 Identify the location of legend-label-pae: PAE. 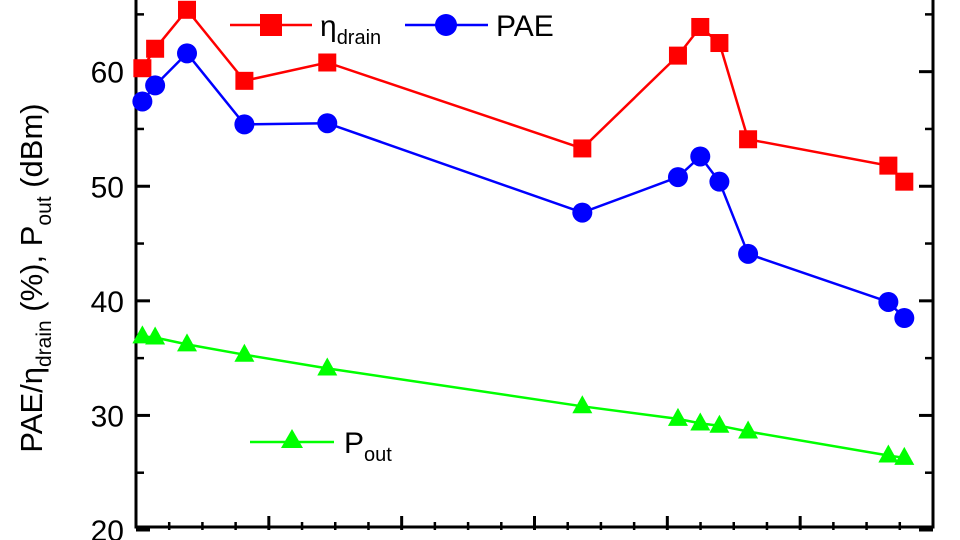
(525, 26).